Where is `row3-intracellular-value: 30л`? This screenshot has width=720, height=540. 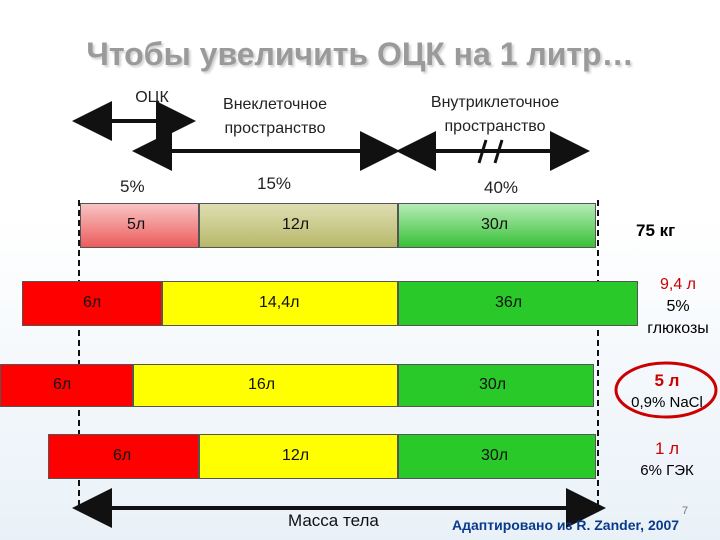 row3-intracellular-value: 30л is located at coordinates (493, 384).